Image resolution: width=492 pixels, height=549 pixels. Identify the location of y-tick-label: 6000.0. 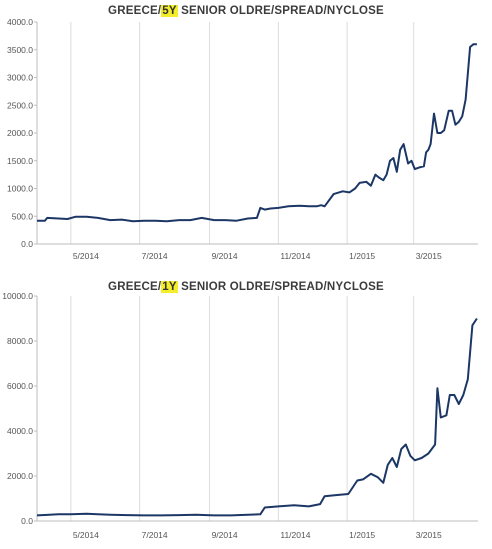
(20, 386).